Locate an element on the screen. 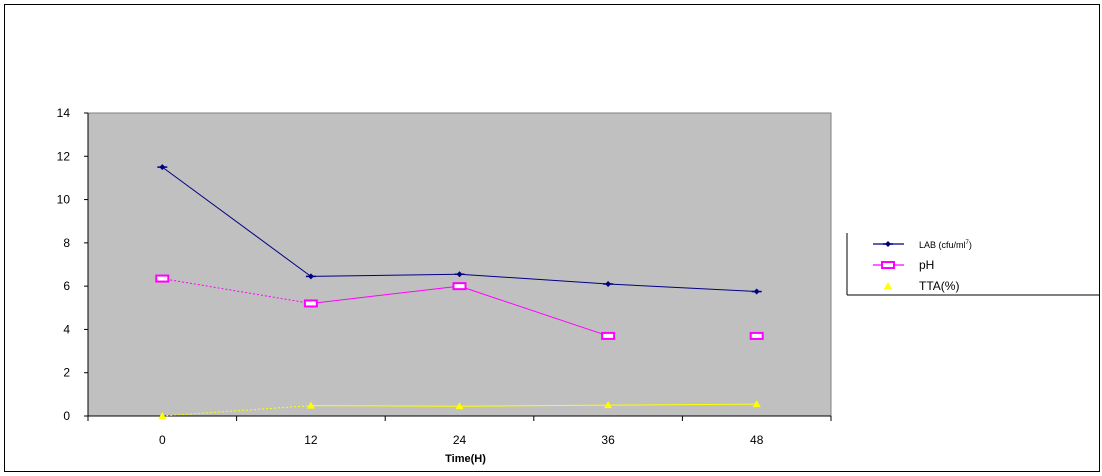  y-tick-label: 10 is located at coordinates (64, 200).